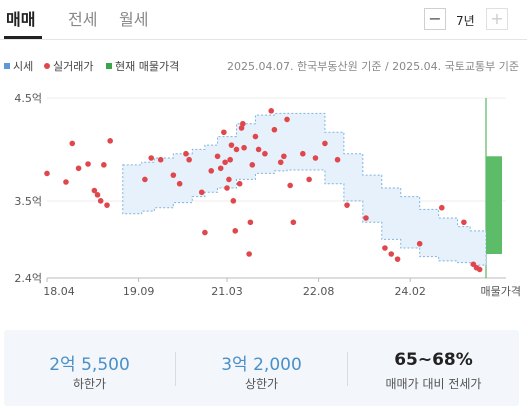 The height and width of the screenshot is (414, 527). Describe the element at coordinates (261, 384) in the screenshot. I see `stat-label: 상한가` at that location.